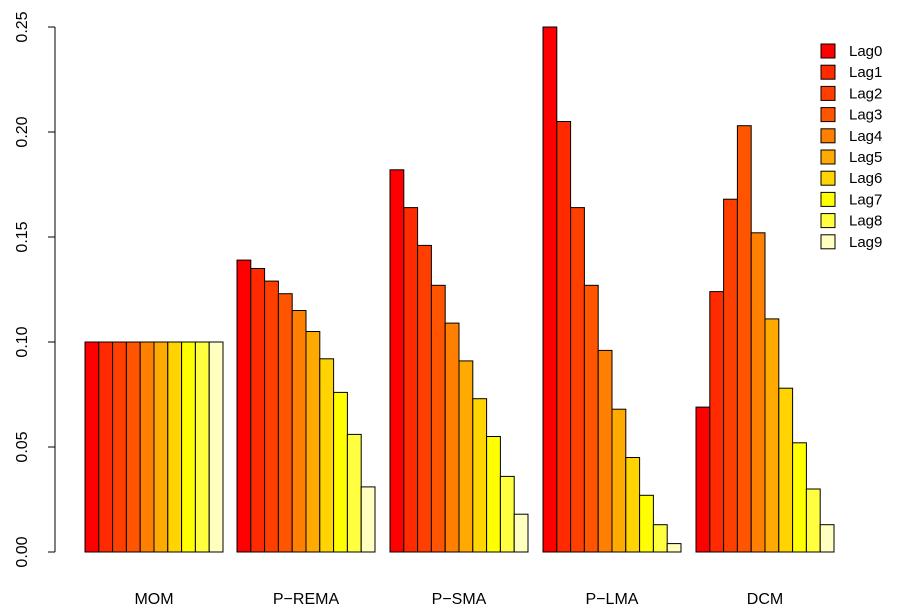 Image resolution: width=902 pixels, height=612 pixels. What do you see at coordinates (153, 599) in the screenshot?
I see `x-category-label: MOM` at bounding box center [153, 599].